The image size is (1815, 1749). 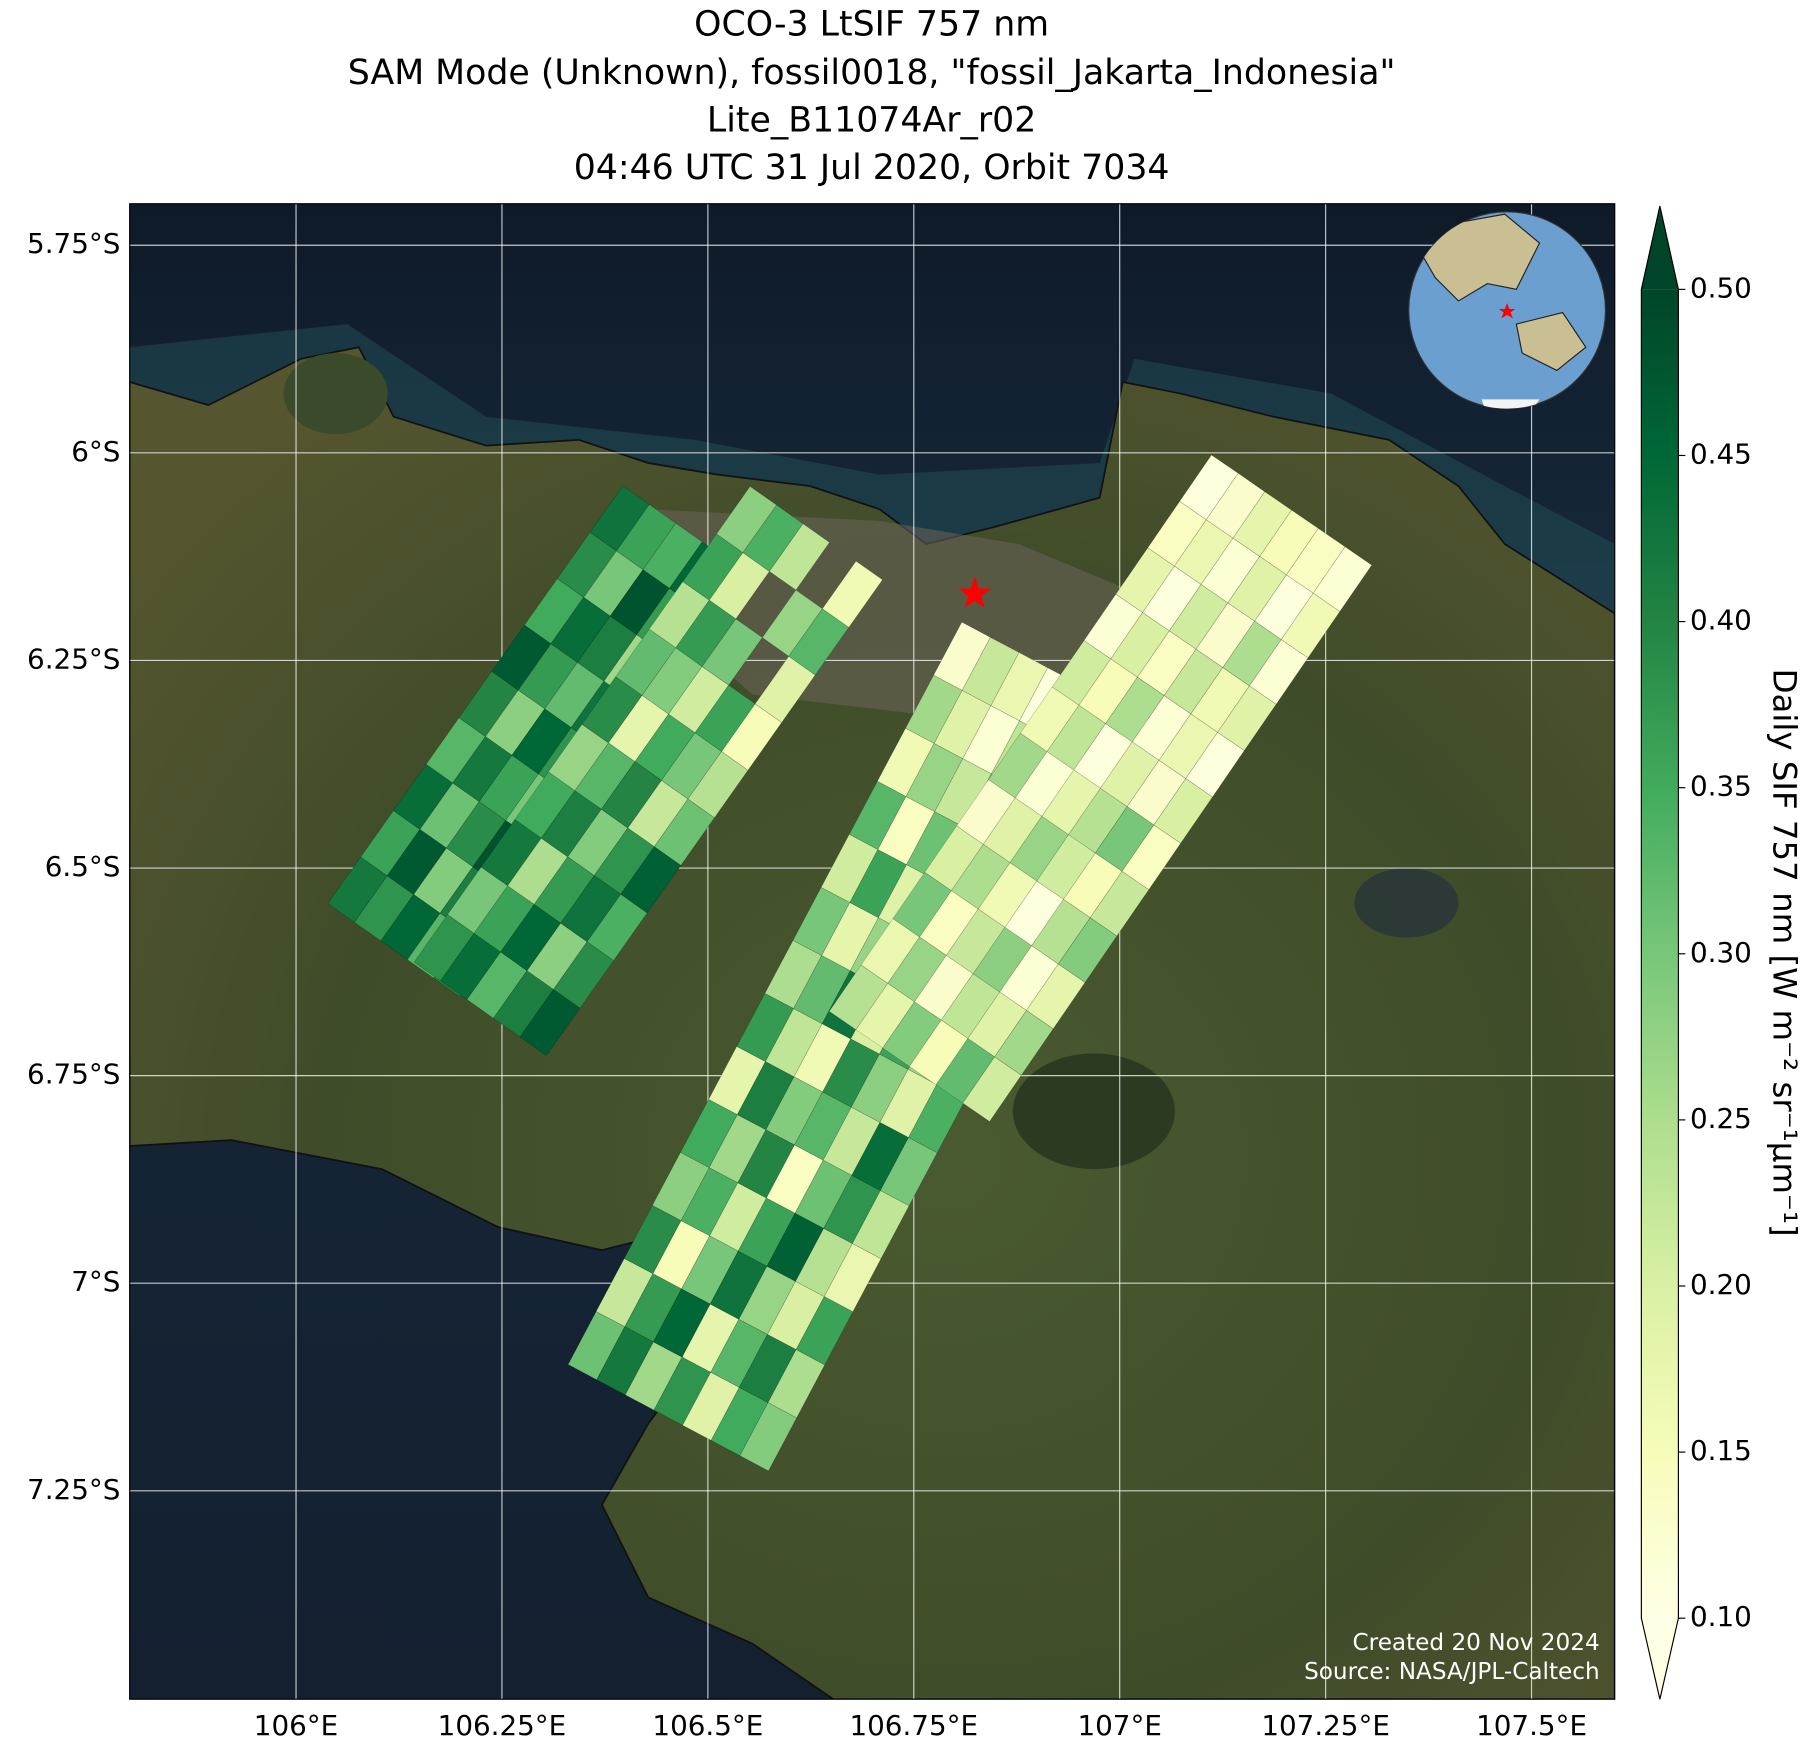 I want to click on y-tick-label: 6.25°S, so click(x=73, y=658).